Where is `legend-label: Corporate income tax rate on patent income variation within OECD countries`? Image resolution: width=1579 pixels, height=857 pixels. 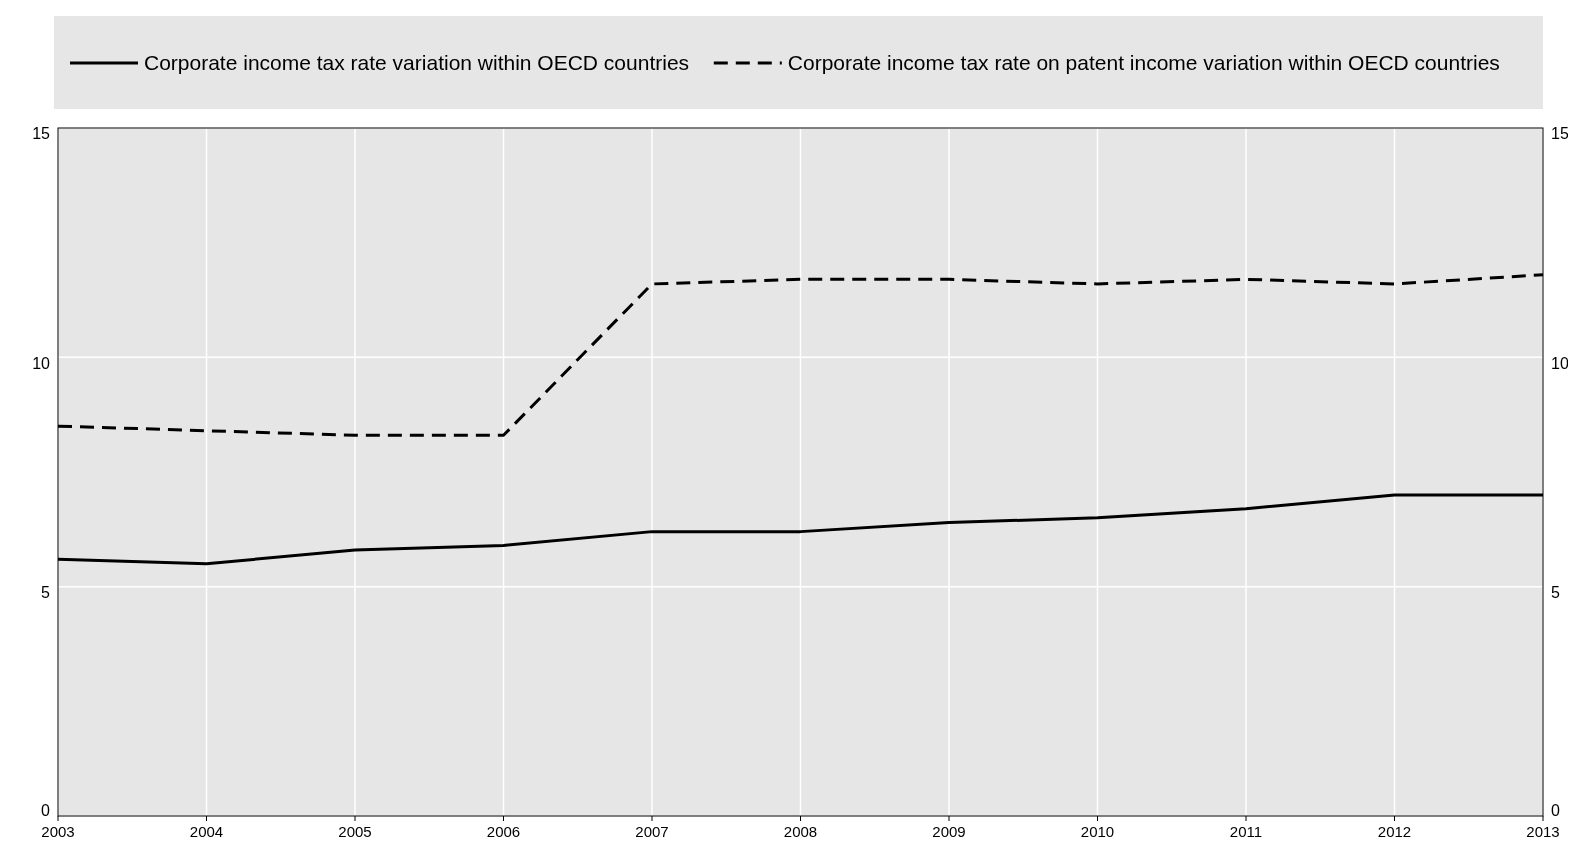
legend-label: Corporate income tax rate on patent income variation within OECD countries is located at coordinates (1143, 62).